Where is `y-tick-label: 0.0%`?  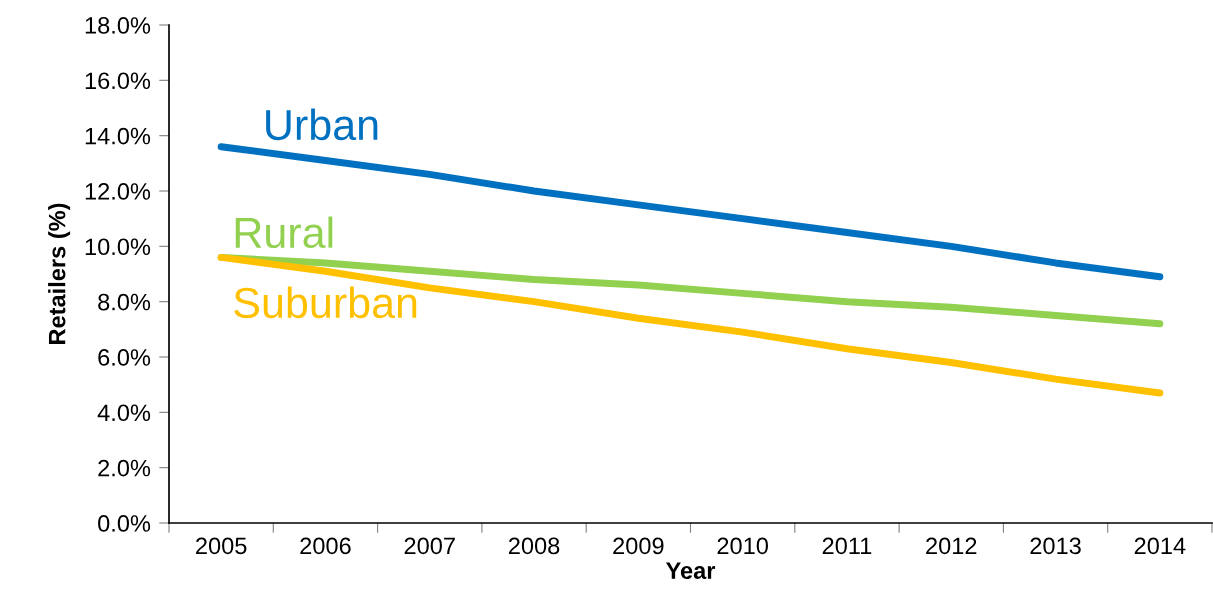
y-tick-label: 0.0% is located at coordinates (124, 523).